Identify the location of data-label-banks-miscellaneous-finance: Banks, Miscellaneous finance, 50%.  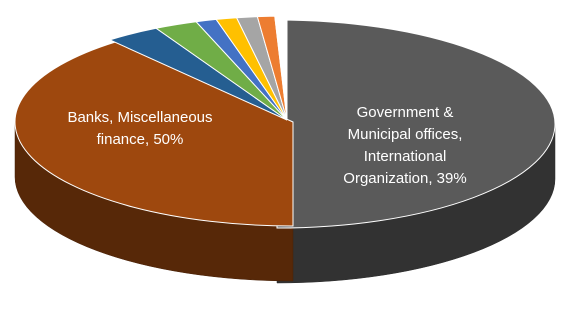
(139, 128).